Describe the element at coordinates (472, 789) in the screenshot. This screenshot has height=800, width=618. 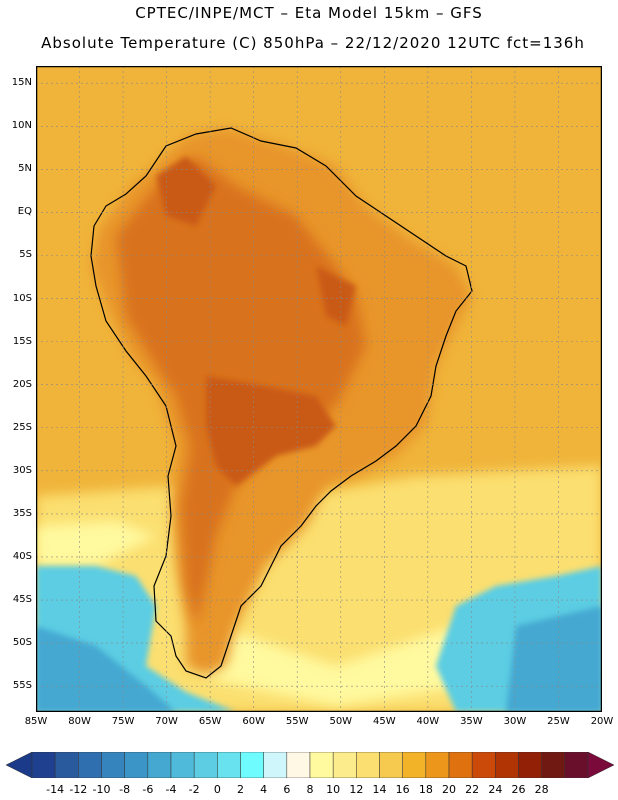
I see `colorbar-tick-label: 22` at that location.